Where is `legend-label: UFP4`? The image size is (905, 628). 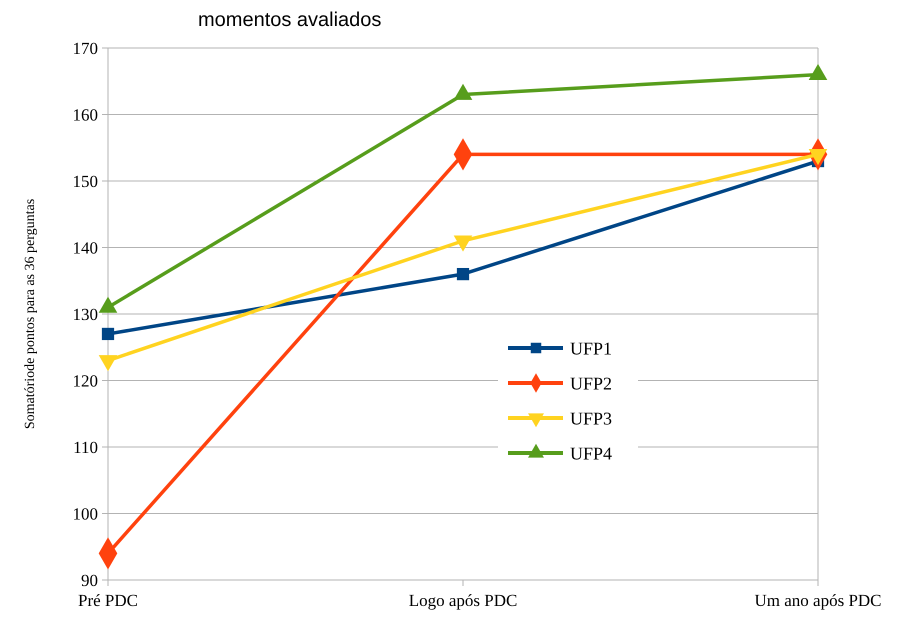 legend-label: UFP4 is located at coordinates (591, 453).